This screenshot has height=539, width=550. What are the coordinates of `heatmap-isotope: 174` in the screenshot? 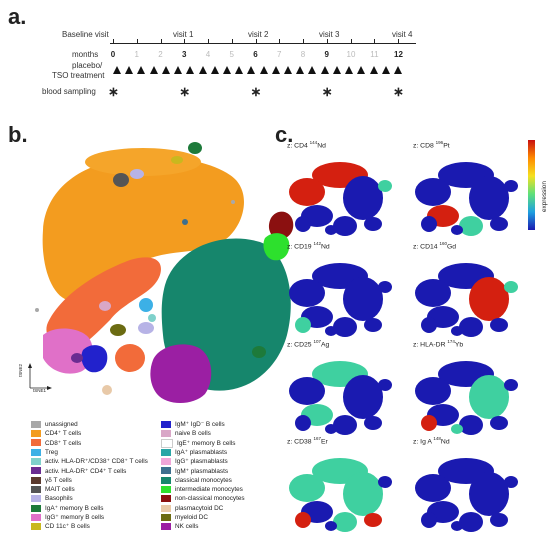 It's located at (451, 341).